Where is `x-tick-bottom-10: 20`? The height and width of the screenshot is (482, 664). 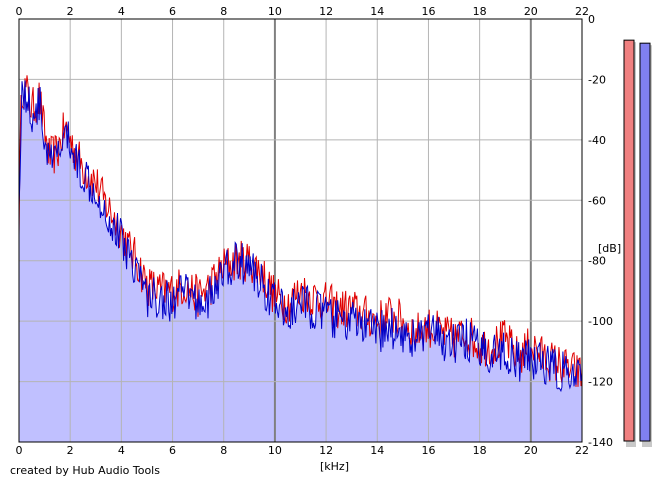 x-tick-bottom-10: 20 is located at coordinates (531, 450).